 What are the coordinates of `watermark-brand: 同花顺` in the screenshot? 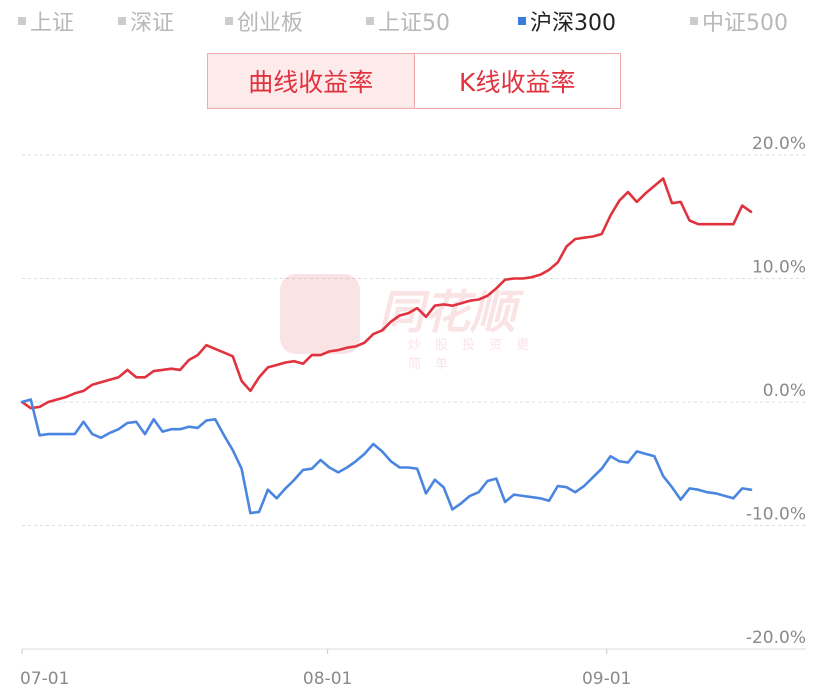 It's located at (447, 312).